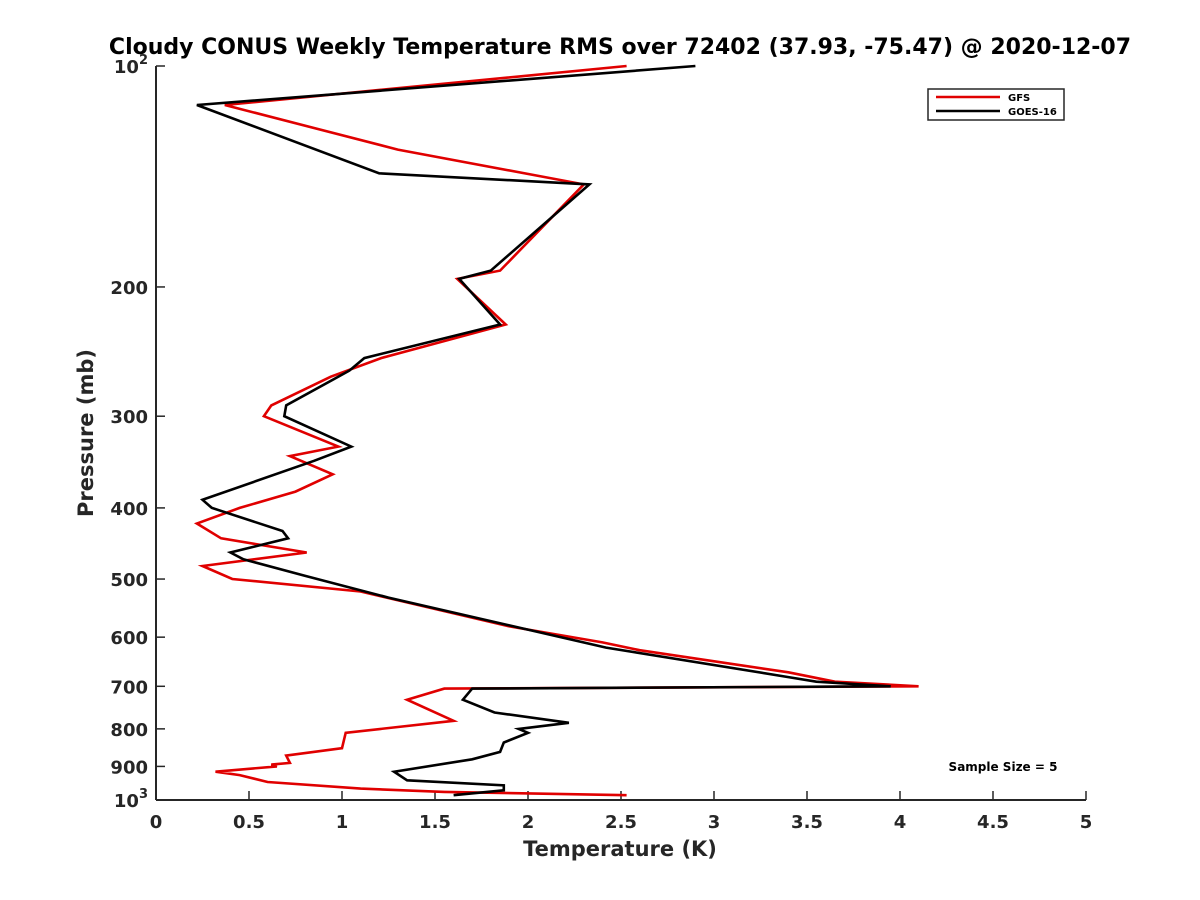  Describe the element at coordinates (342, 822) in the screenshot. I see `x-tick-label: 1` at that location.